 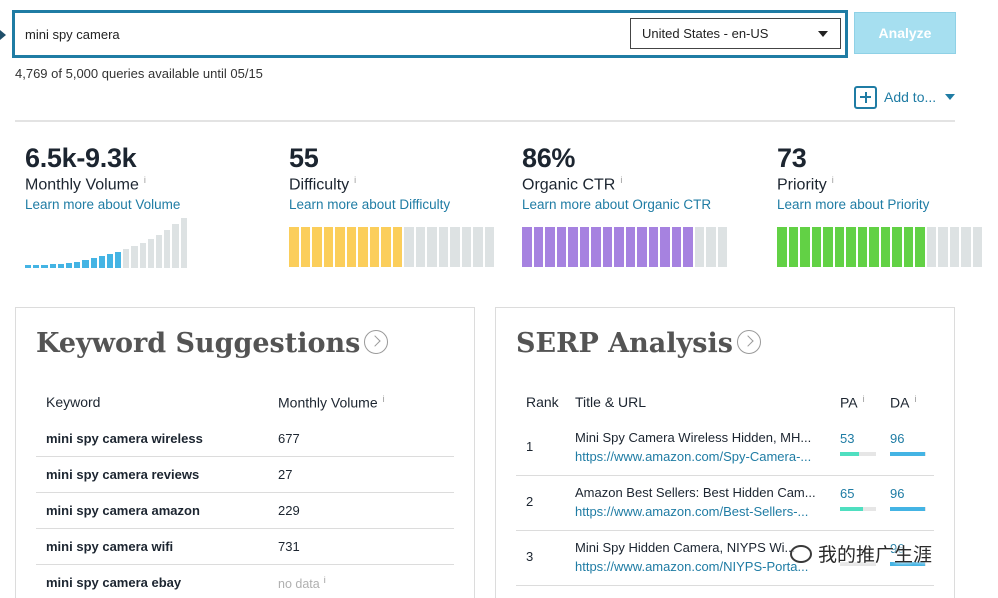 What do you see at coordinates (370, 205) in the screenshot?
I see `difficulty-learn-more-link: Learn more about Difficulty` at bounding box center [370, 205].